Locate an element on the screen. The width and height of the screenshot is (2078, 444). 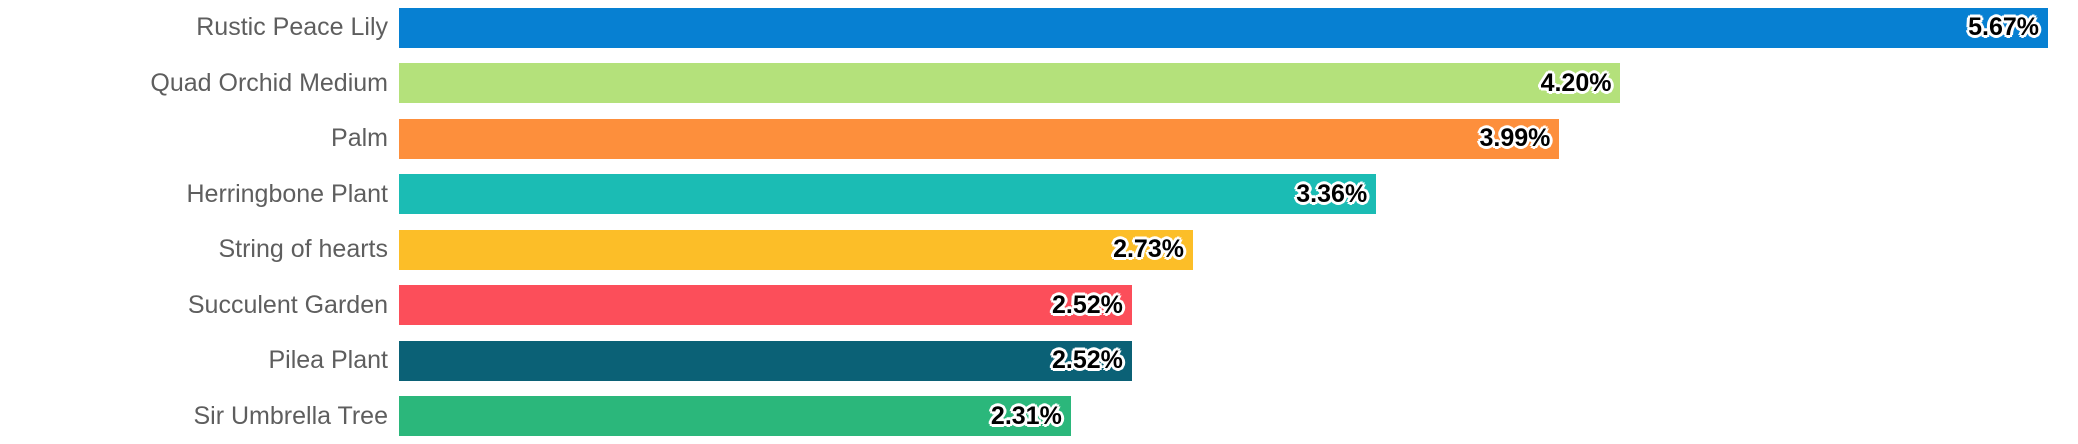
category-label: Quad Orchid Medium is located at coordinates (269, 82).